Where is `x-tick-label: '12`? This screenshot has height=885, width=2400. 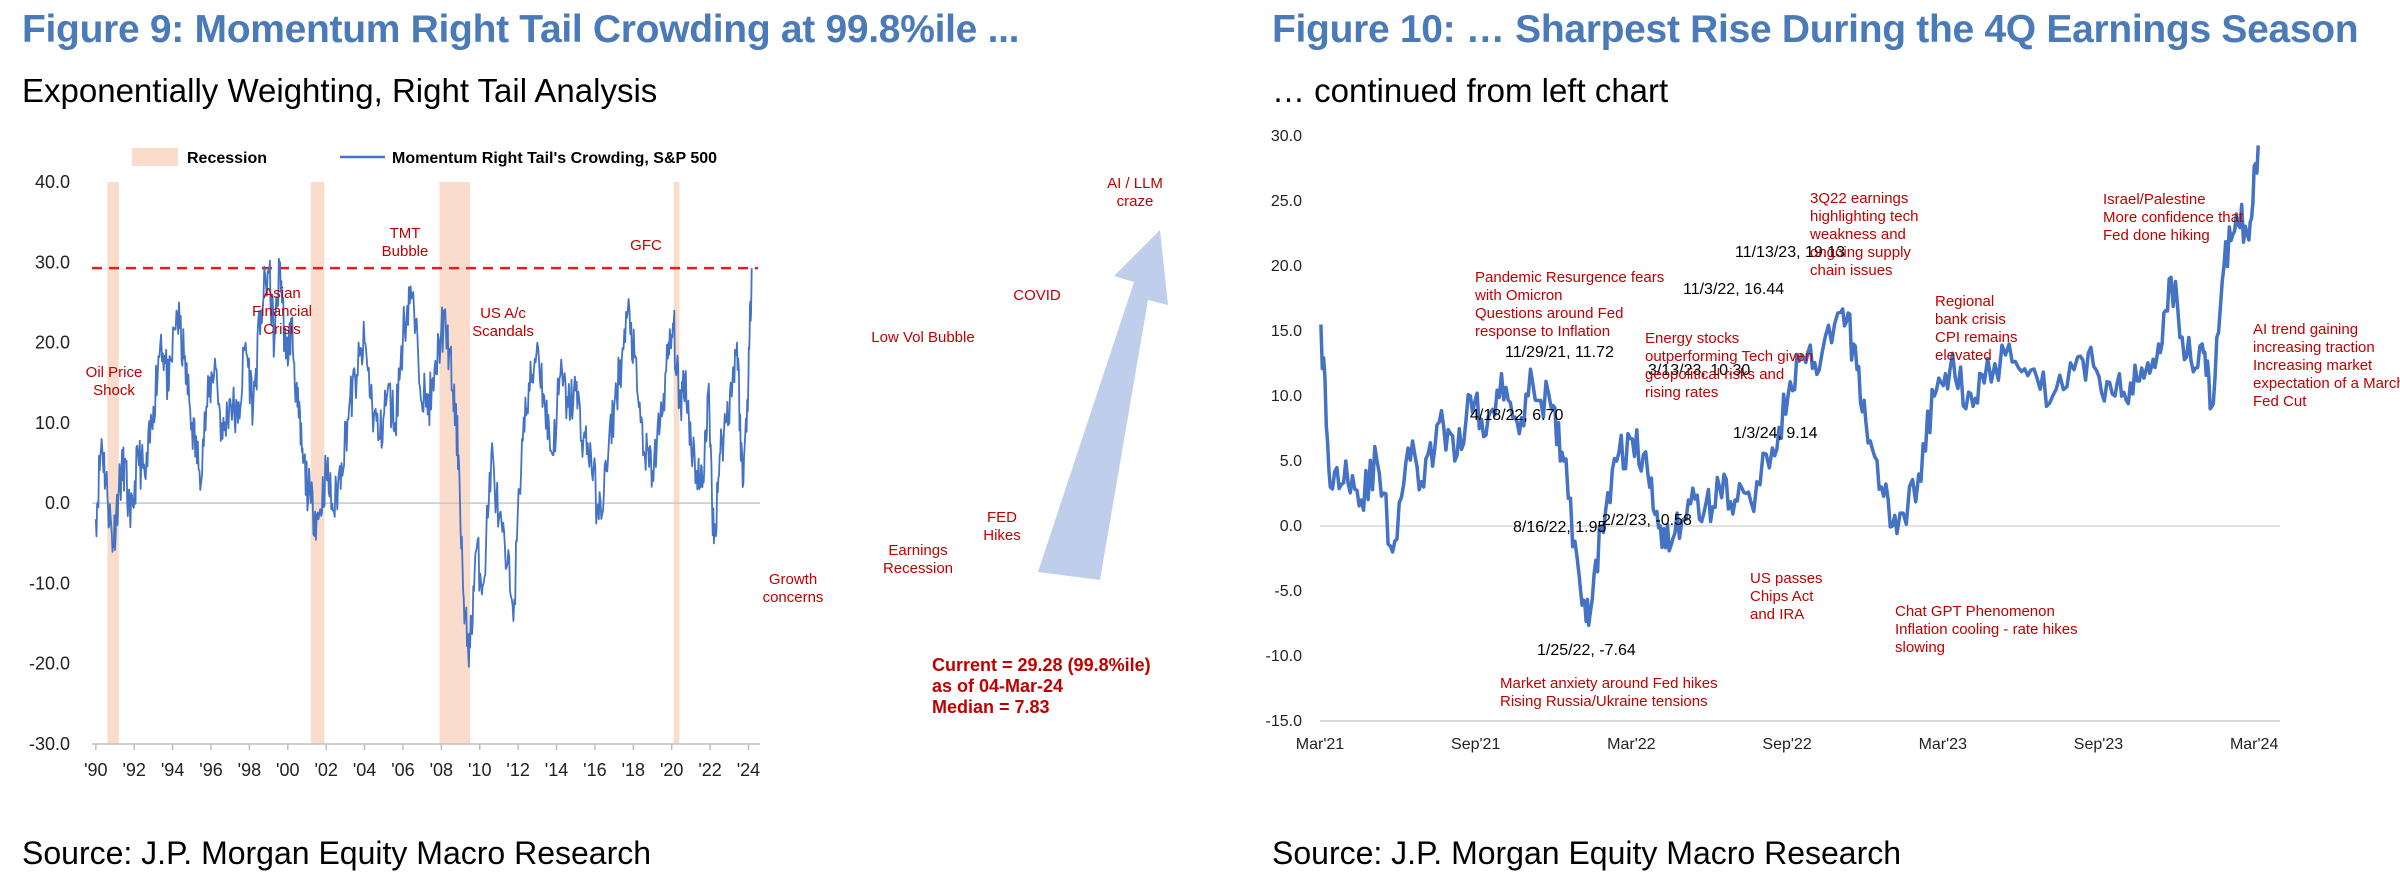
x-tick-label: '12 is located at coordinates (517, 770).